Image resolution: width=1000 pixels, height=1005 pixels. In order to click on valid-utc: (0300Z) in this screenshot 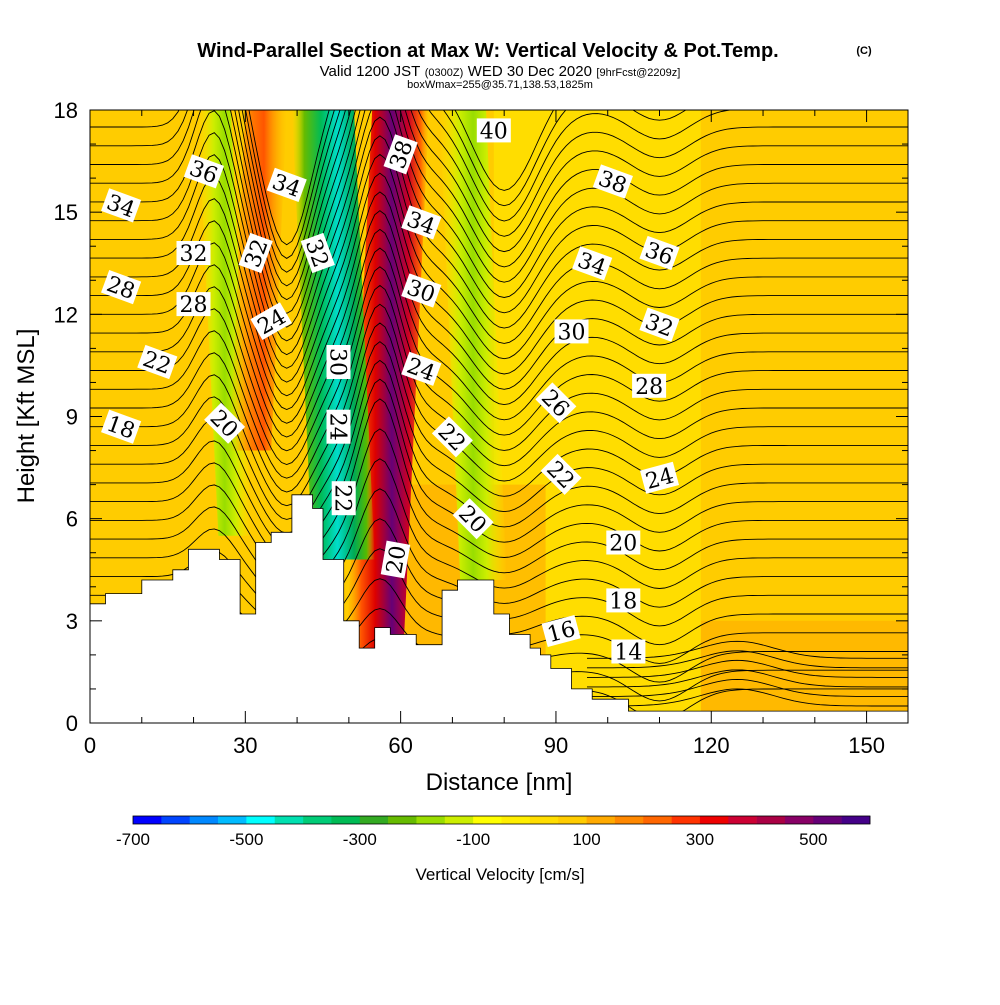, I will do `click(444, 73)`.